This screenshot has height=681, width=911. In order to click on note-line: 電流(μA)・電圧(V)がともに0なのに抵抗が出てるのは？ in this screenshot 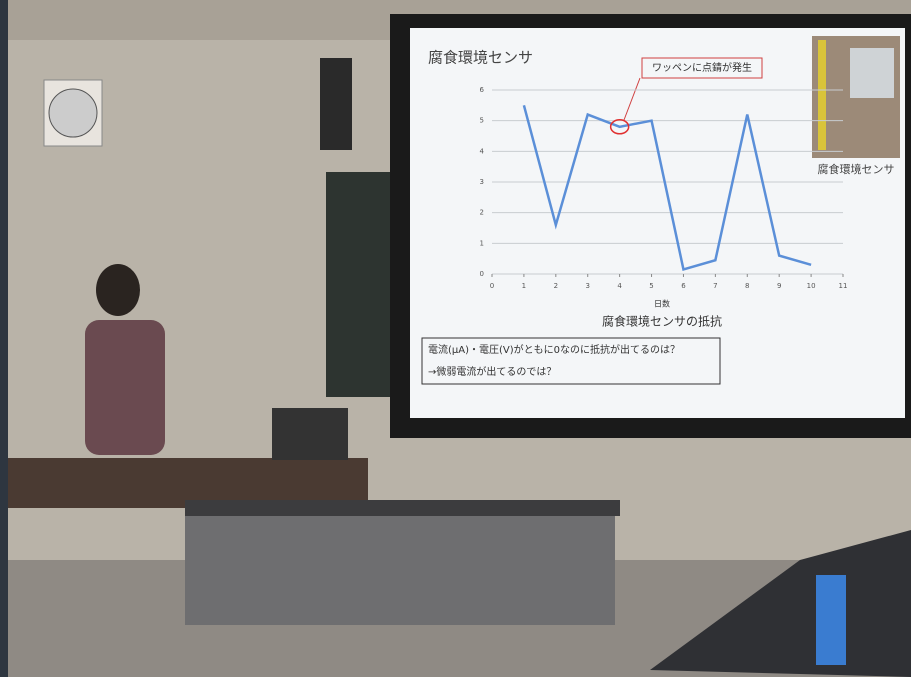, I will do `click(554, 349)`.